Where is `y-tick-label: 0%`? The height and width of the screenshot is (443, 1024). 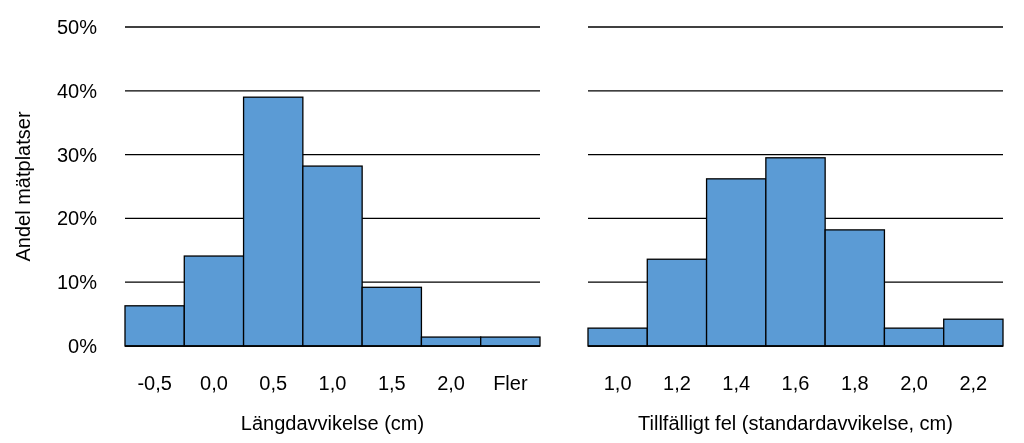
y-tick-label: 0% is located at coordinates (83, 346).